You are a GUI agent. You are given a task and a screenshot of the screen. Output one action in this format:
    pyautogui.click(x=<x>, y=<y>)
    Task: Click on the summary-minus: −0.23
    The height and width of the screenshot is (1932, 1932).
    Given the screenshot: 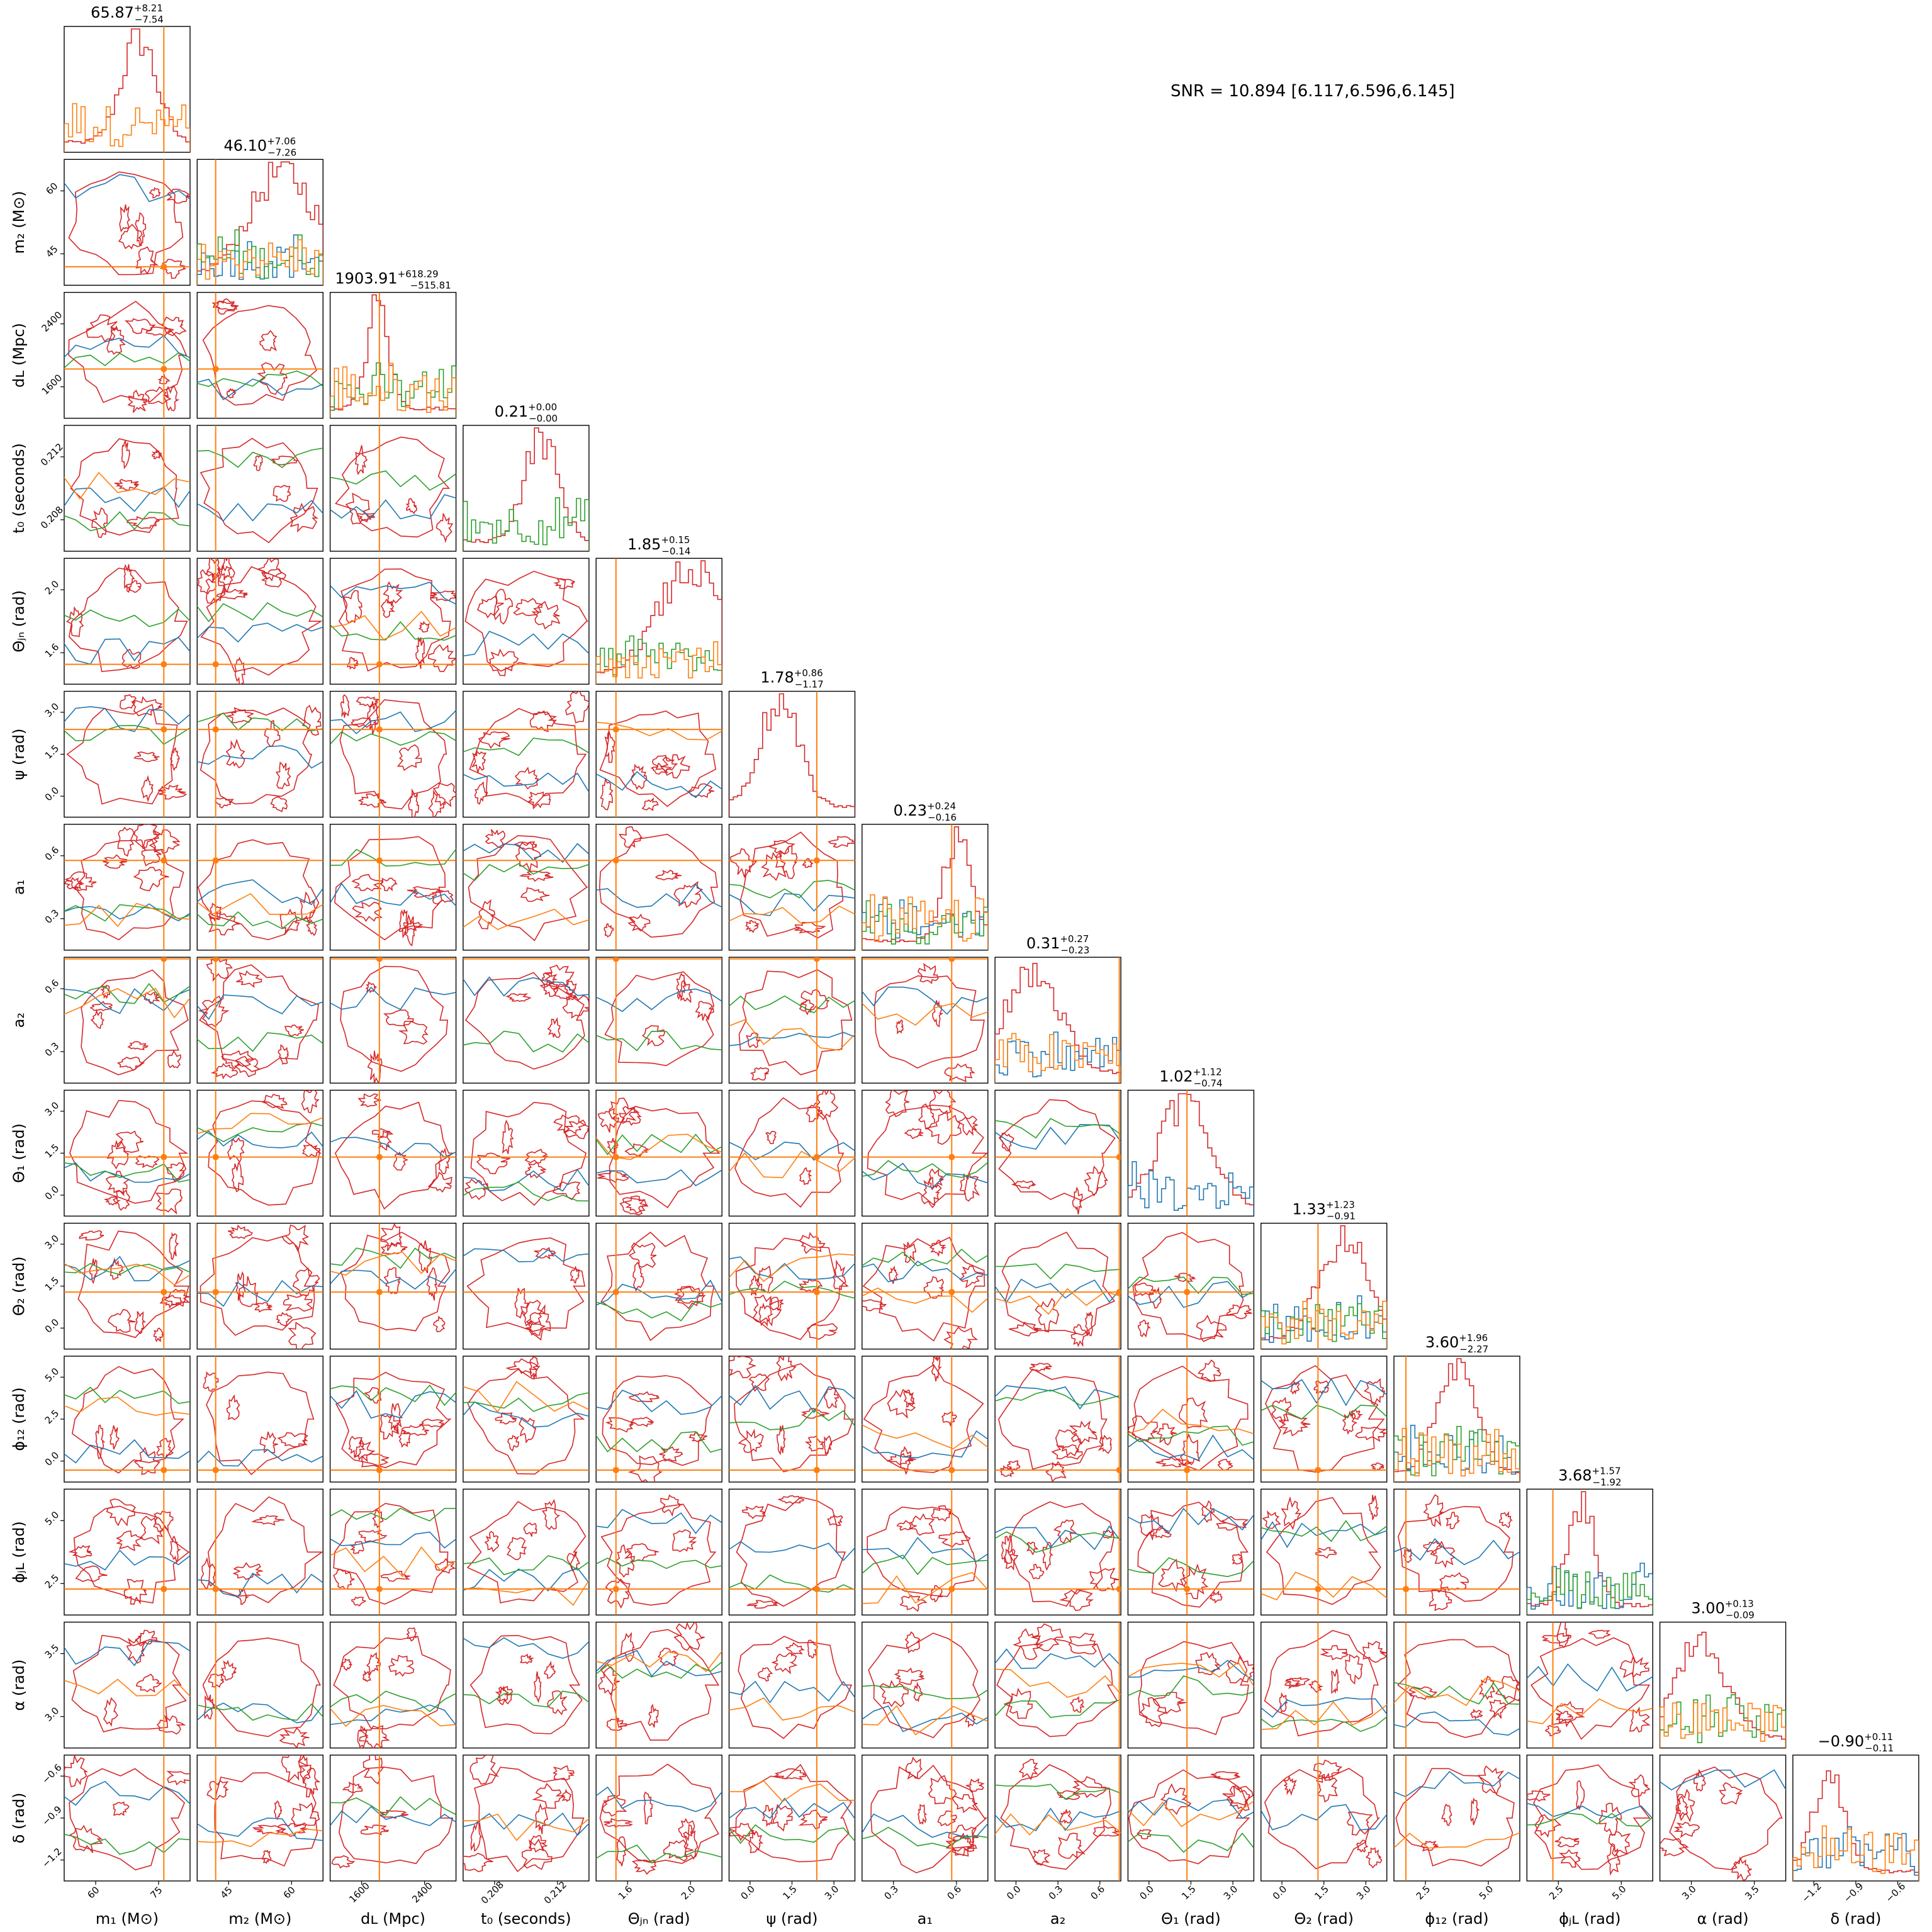 What is the action you would take?
    pyautogui.click(x=1074, y=950)
    